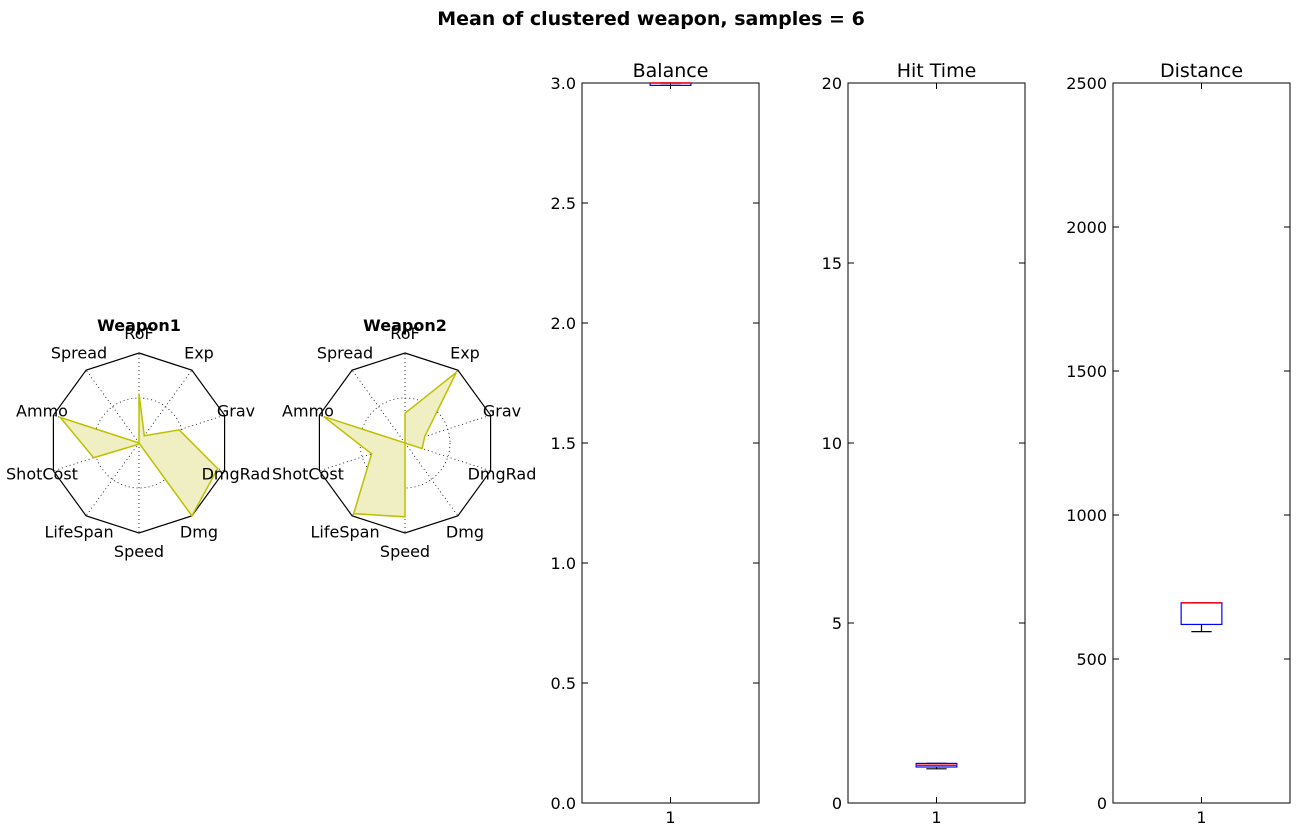  Describe the element at coordinates (937, 71) in the screenshot. I see `axes-title: Hit Time` at that location.